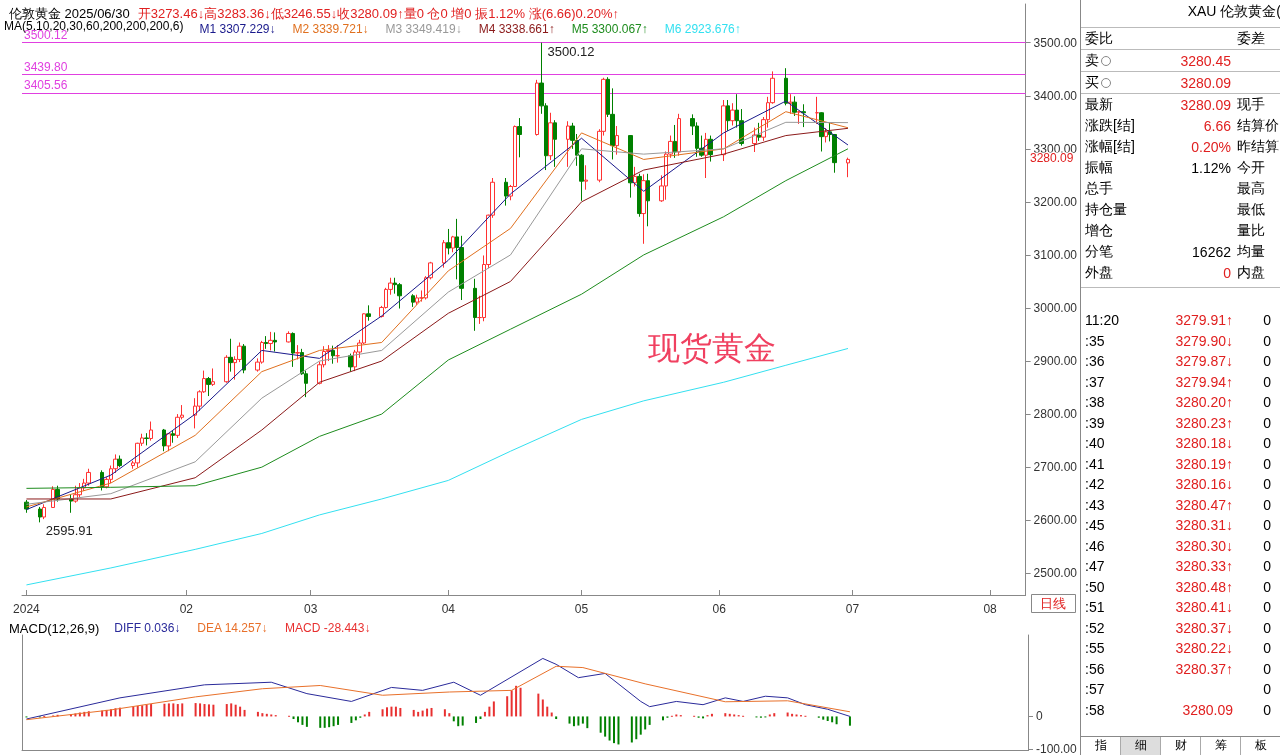 The width and height of the screenshot is (1280, 755). I want to click on text: :40, so click(1095, 443).